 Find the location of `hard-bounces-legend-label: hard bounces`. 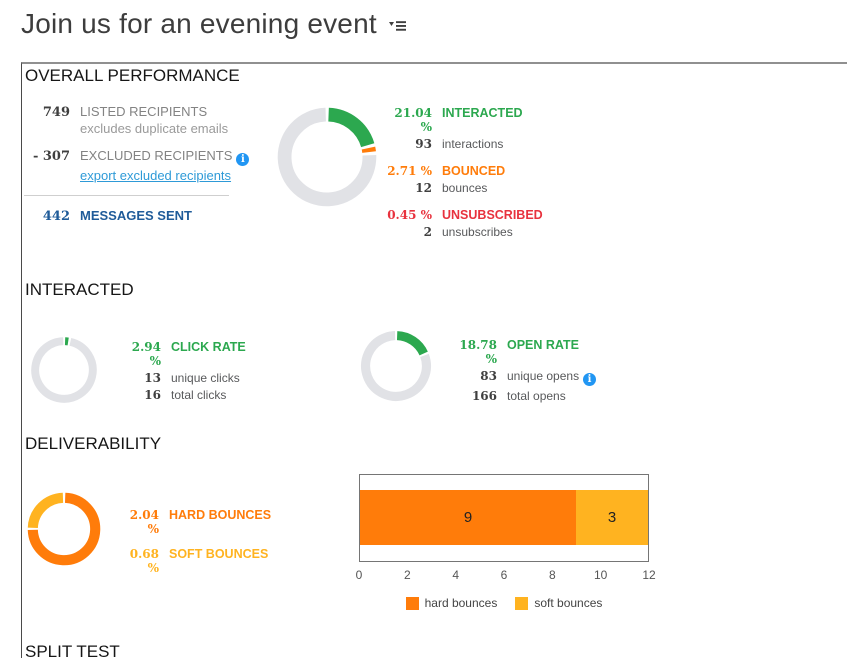

hard-bounces-legend-label: hard bounces is located at coordinates (461, 603).